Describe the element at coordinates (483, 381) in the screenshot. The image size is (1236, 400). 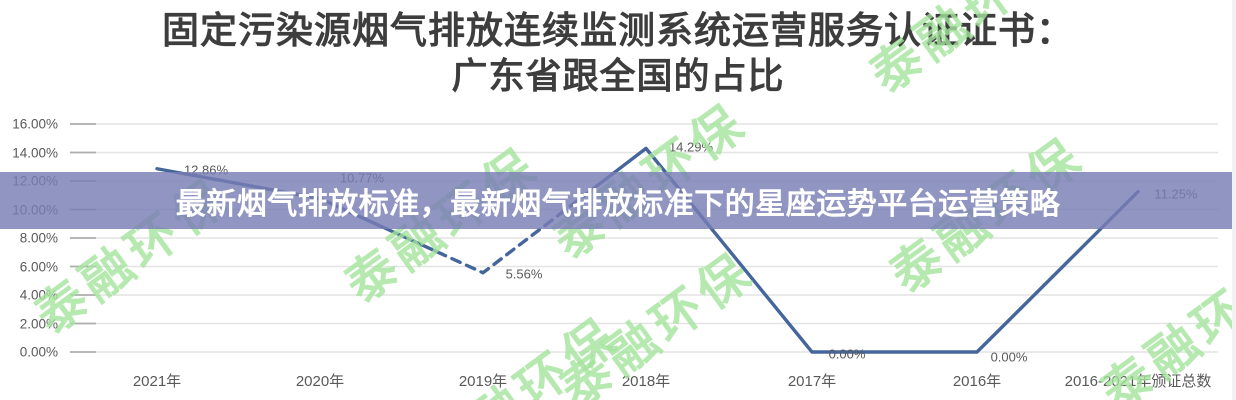
I see `x-axis-label: 2019年` at that location.